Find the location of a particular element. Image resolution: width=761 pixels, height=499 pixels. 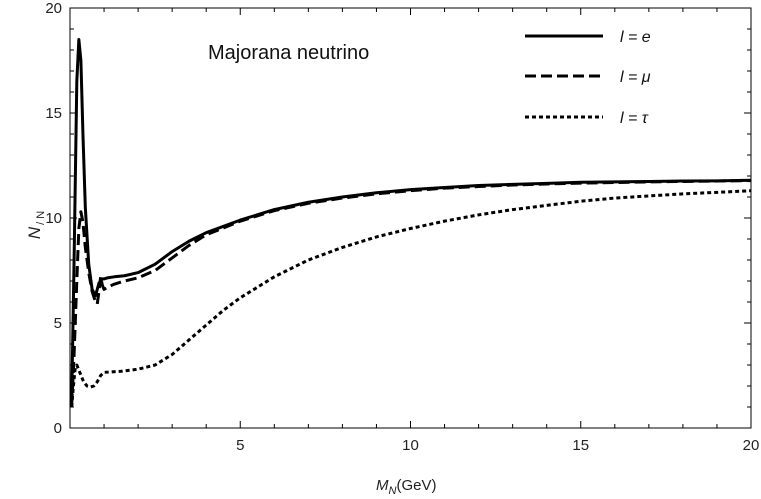

x-tick-label: 10 is located at coordinates (410, 445).